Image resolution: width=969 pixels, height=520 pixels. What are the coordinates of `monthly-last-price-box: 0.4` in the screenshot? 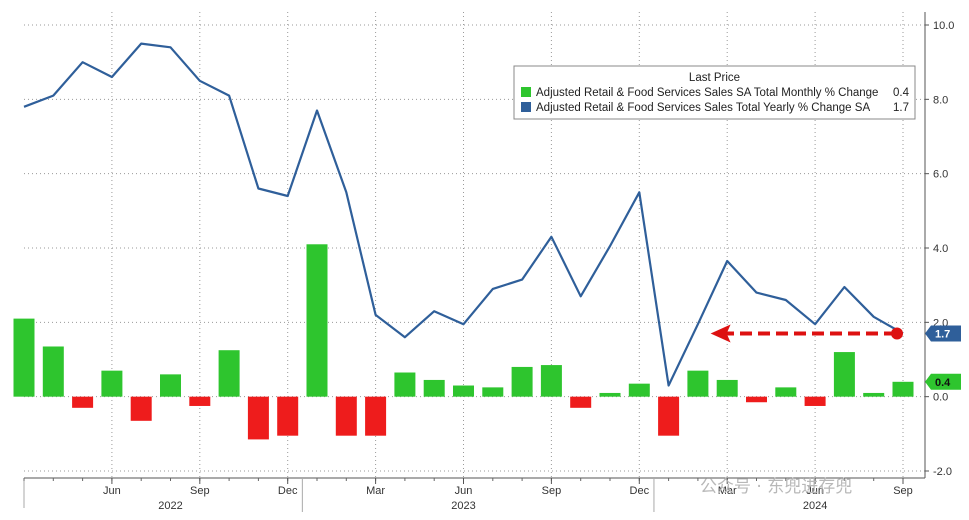 It's located at (943, 381).